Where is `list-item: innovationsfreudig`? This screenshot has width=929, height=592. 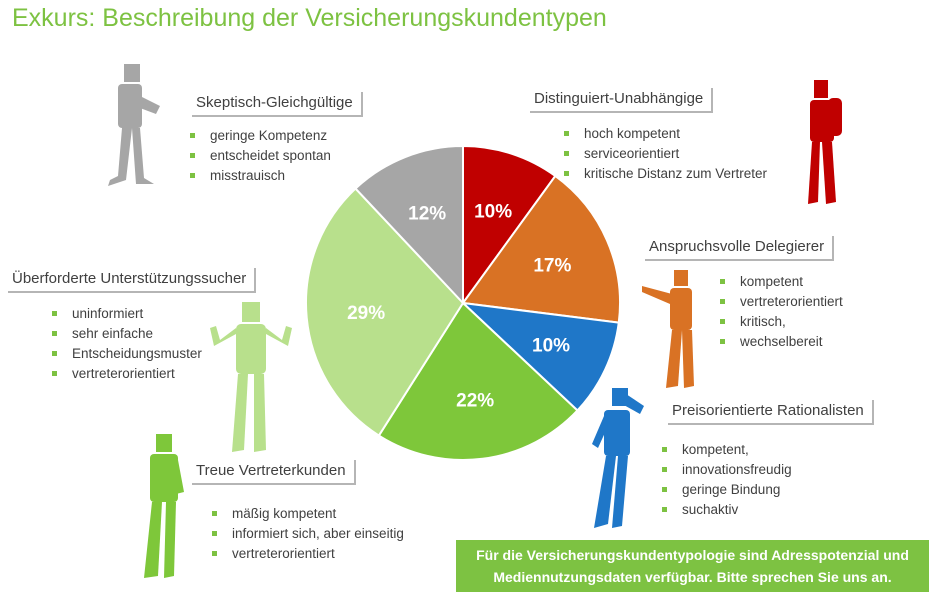 list-item: innovationsfreudig is located at coordinates (726, 470).